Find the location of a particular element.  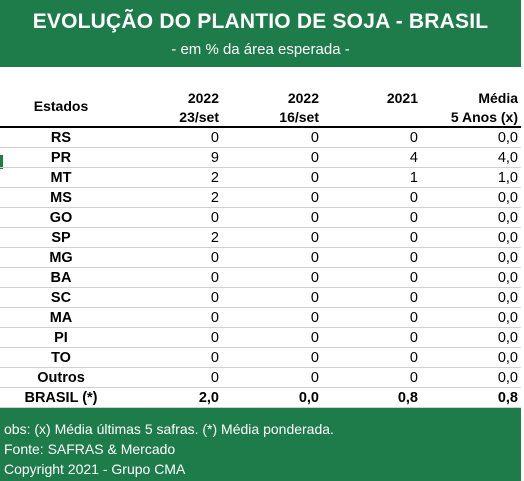

table-row: MA 0 0 0 0,0 is located at coordinates (260, 318).